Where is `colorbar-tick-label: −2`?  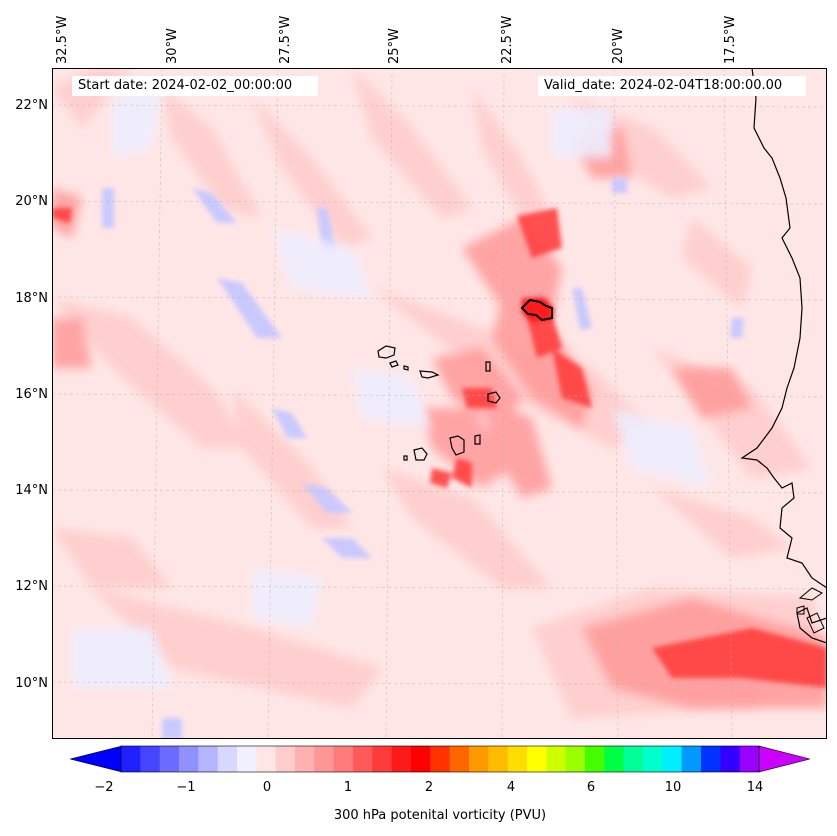
colorbar-tick-label: −2 is located at coordinates (104, 787).